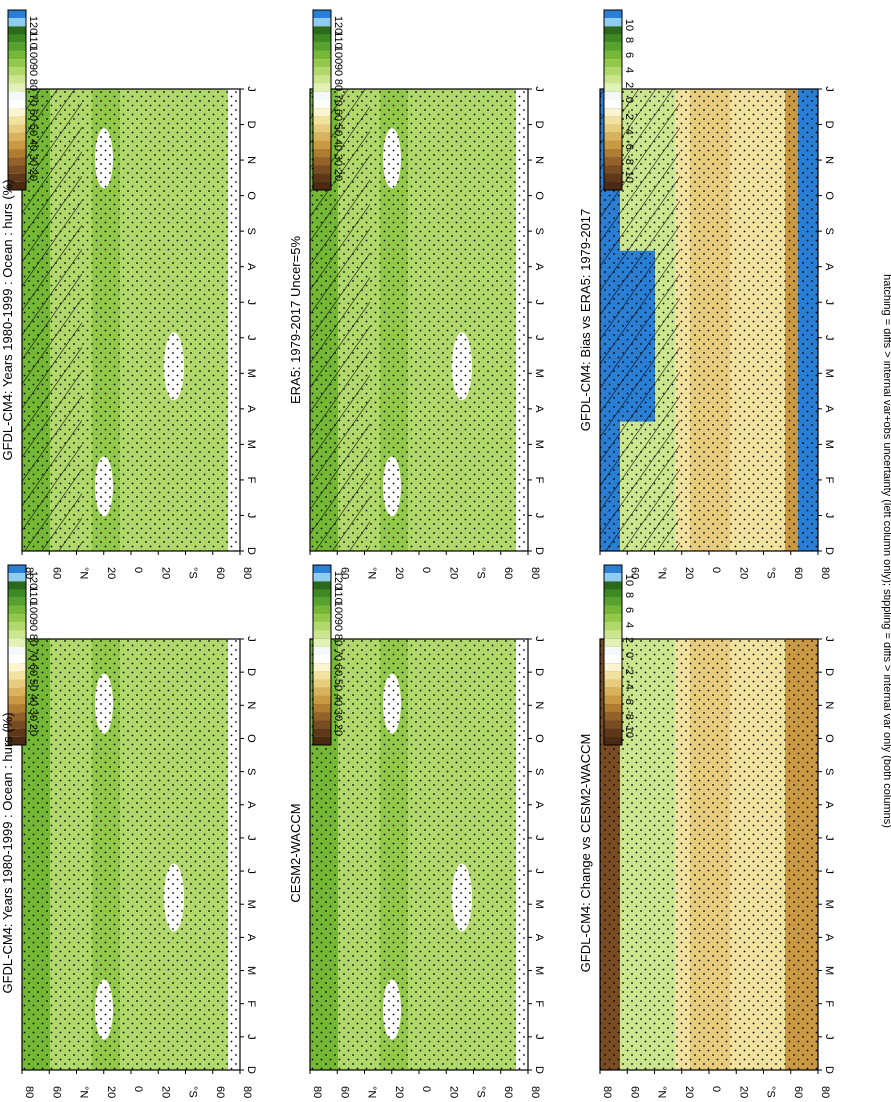 The width and height of the screenshot is (891, 1102). I want to click on heatmap-panel-4: 80 60 °N 20 0 20 °S 60 80 D J F M A M J J A S O N D J, so click(427, 867).